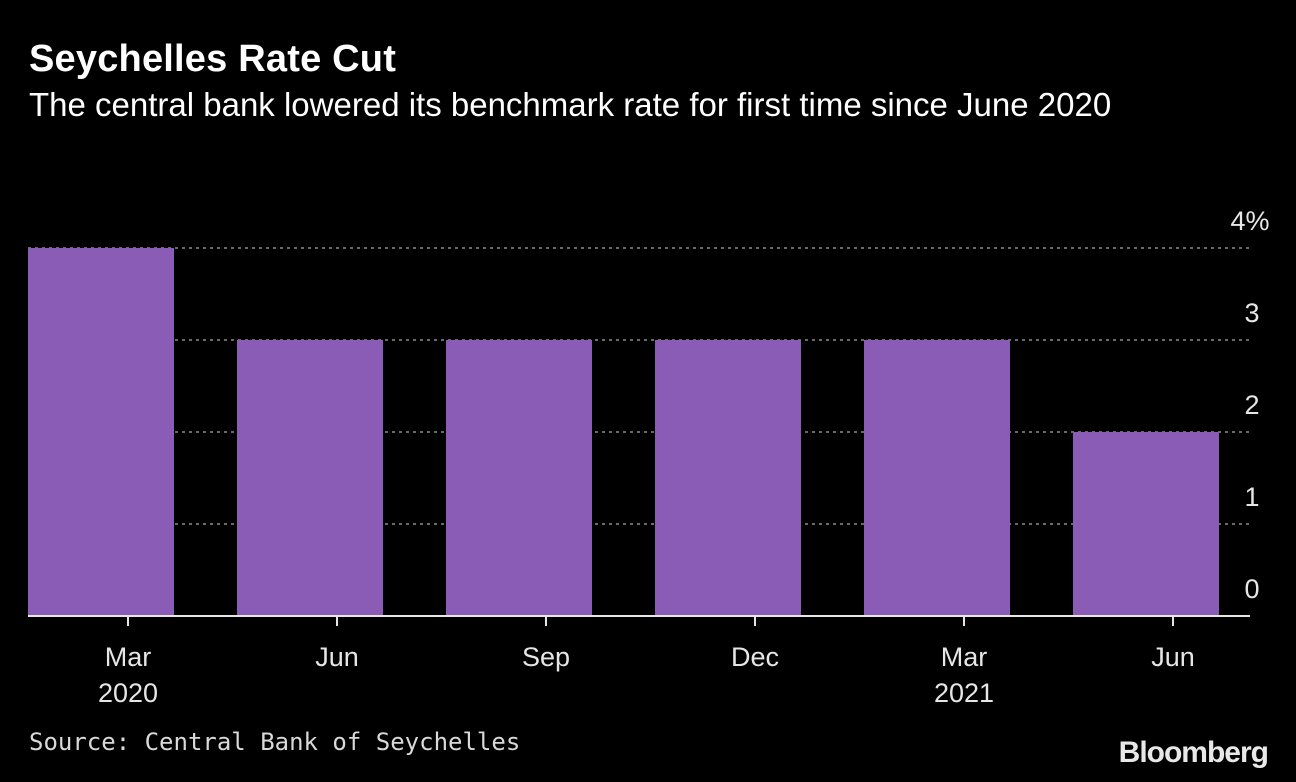 This screenshot has height=782, width=1296. Describe the element at coordinates (546, 657) in the screenshot. I see `x-tick-label-2: Sep` at that location.